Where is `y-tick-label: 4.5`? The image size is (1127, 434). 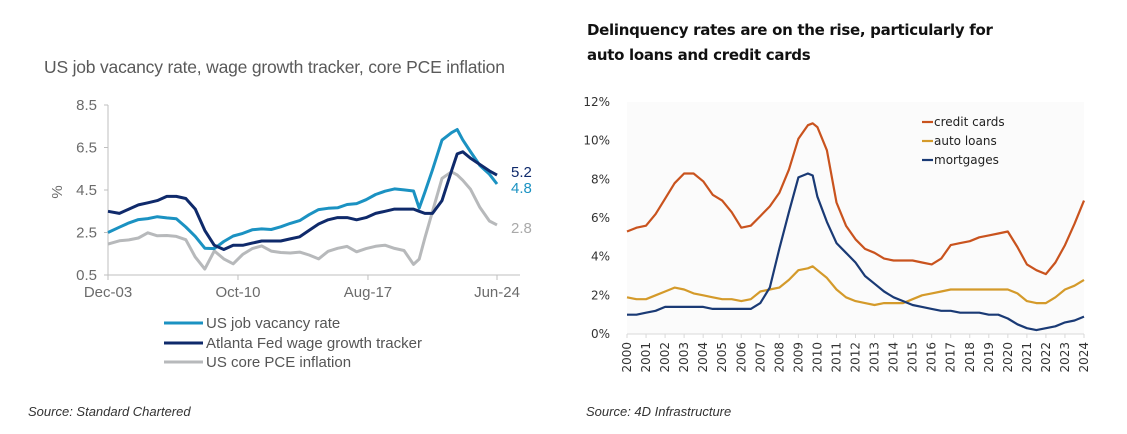 y-tick-label: 4.5 is located at coordinates (86, 190).